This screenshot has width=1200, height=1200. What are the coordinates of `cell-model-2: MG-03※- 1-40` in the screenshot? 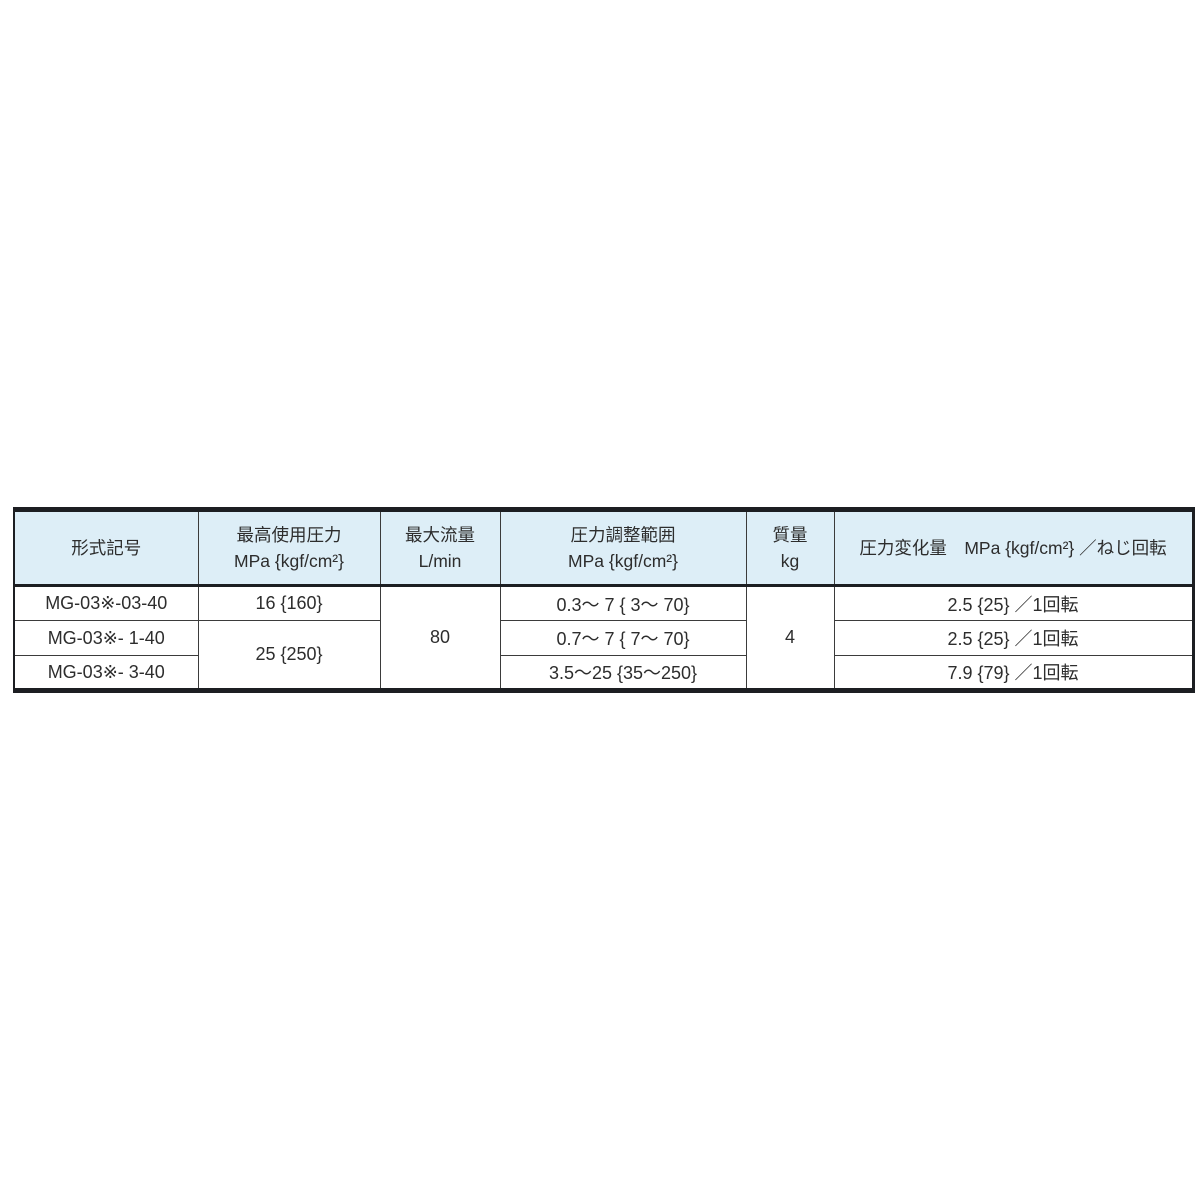 It's located at (106, 638).